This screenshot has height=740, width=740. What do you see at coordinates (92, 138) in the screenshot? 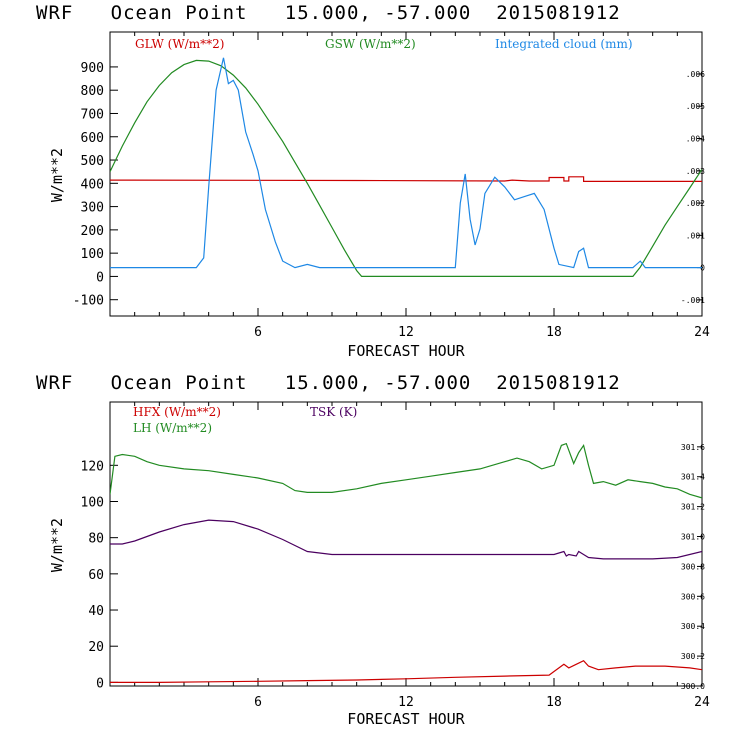
I see `top-y-tick-label: 600` at bounding box center [92, 138].